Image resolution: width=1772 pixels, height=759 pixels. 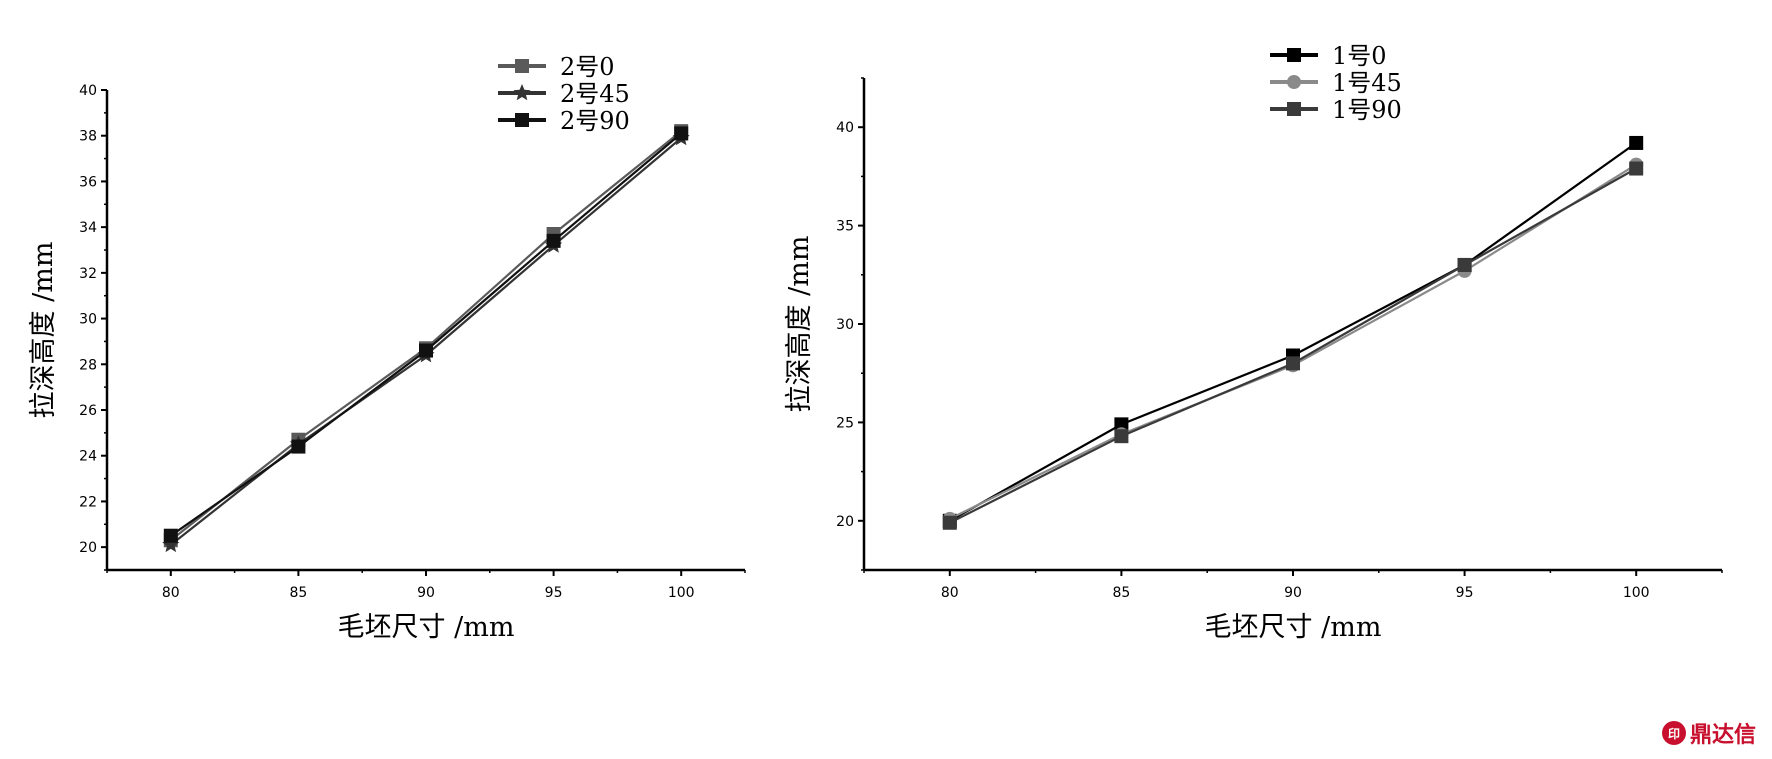 I want to click on legend-label: 1号0, so click(x=1359, y=56).